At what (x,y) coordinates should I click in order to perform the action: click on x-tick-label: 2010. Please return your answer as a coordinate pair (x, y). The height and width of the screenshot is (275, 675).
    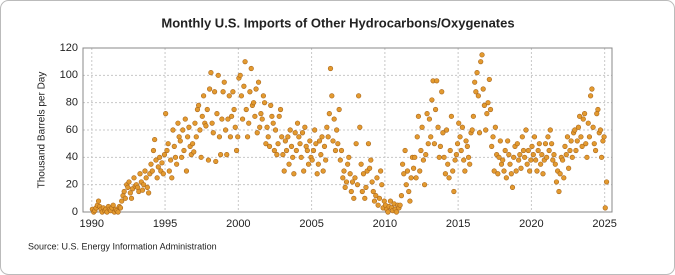
    Looking at the image, I should click on (385, 224).